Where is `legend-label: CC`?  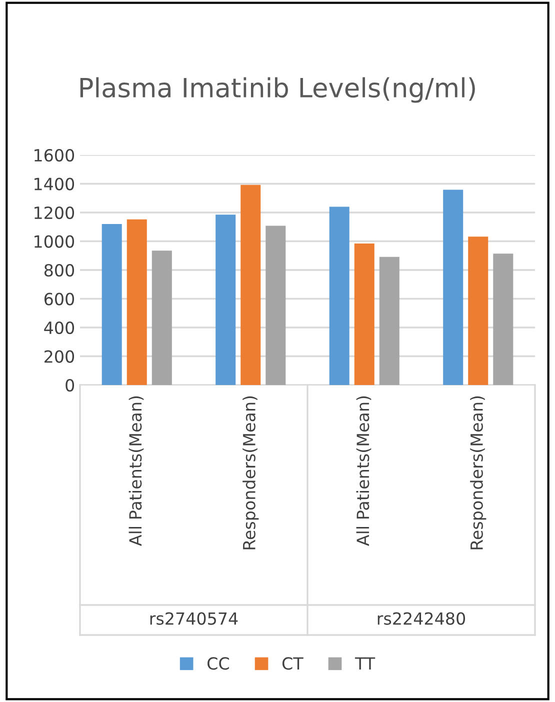 legend-label: CC is located at coordinates (218, 663).